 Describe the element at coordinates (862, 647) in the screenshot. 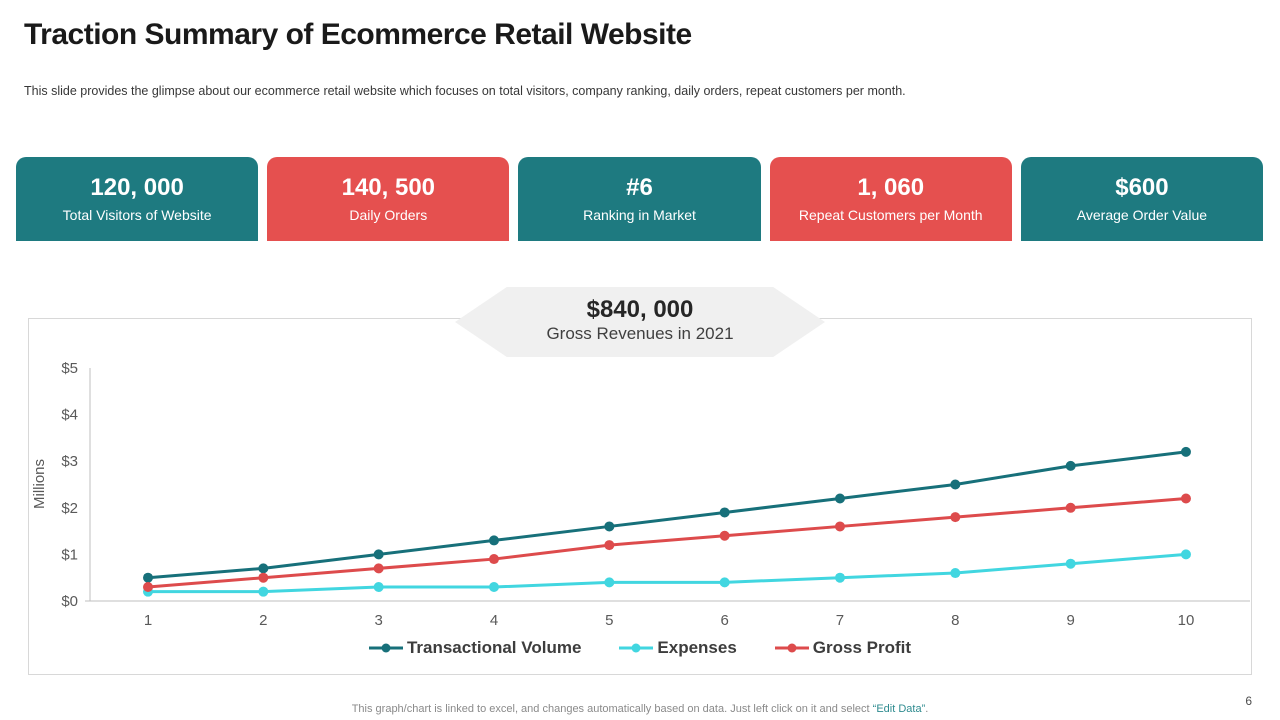

I see `legend-label: Gross Profit` at that location.